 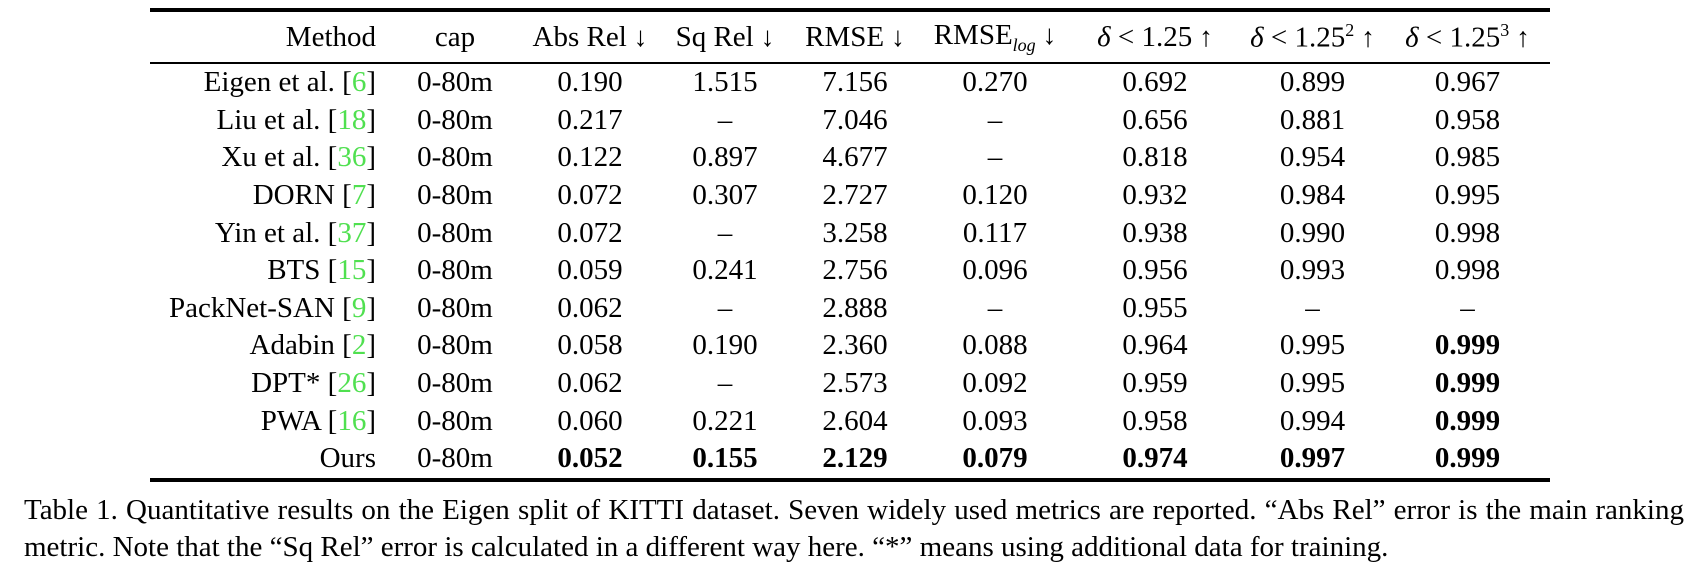 I want to click on metric-cell-rmselog: 0.270, so click(x=995, y=82).